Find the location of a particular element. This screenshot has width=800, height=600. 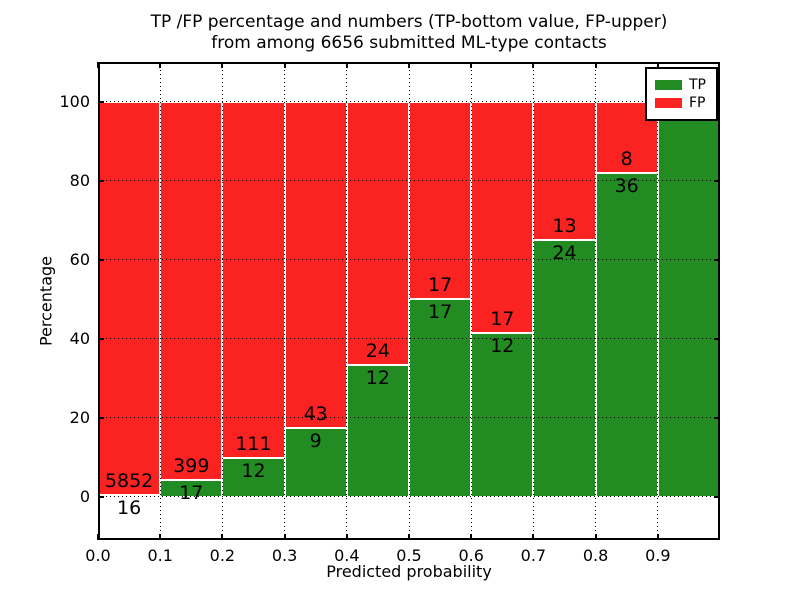

legend-item-fp: FP is located at coordinates (681, 103).